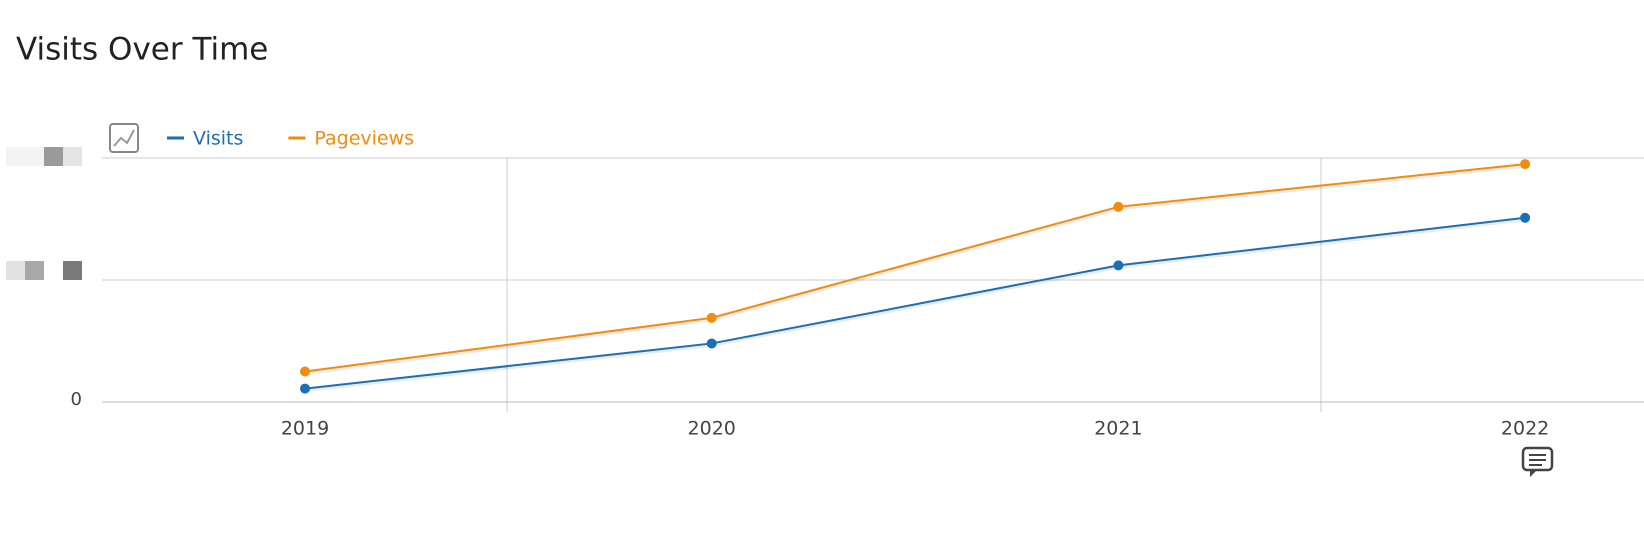  Describe the element at coordinates (1525, 429) in the screenshot. I see `x-tick-label: 2022` at that location.